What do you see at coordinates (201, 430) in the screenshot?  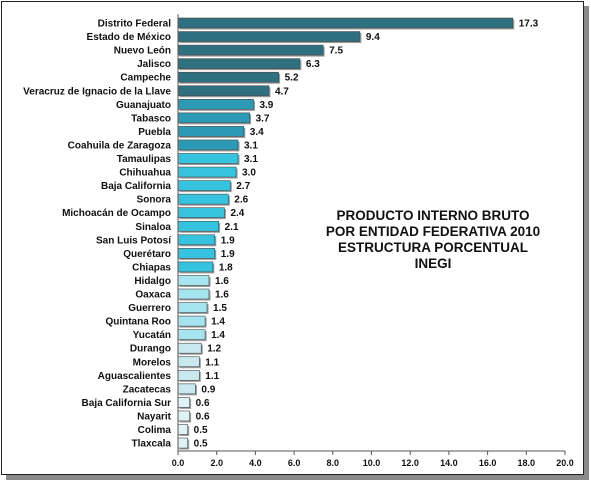 I see `value-label: 0.5` at bounding box center [201, 430].